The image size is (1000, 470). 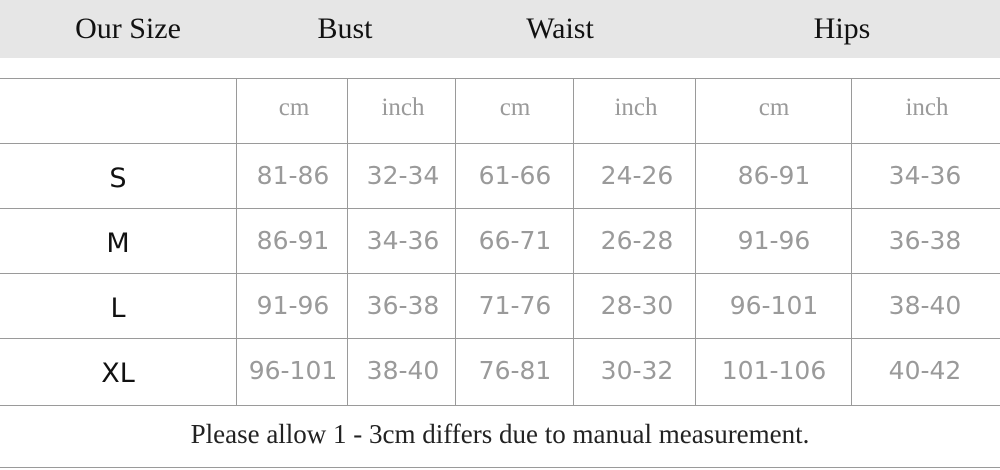 What do you see at coordinates (128, 28) in the screenshot?
I see `header-our-size: Our Size` at bounding box center [128, 28].